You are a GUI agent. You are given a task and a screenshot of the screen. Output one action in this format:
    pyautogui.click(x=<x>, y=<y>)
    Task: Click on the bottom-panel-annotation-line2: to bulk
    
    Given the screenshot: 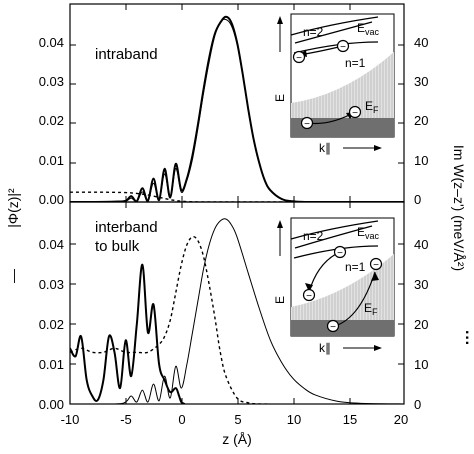 What is the action you would take?
    pyautogui.click(x=117, y=246)
    